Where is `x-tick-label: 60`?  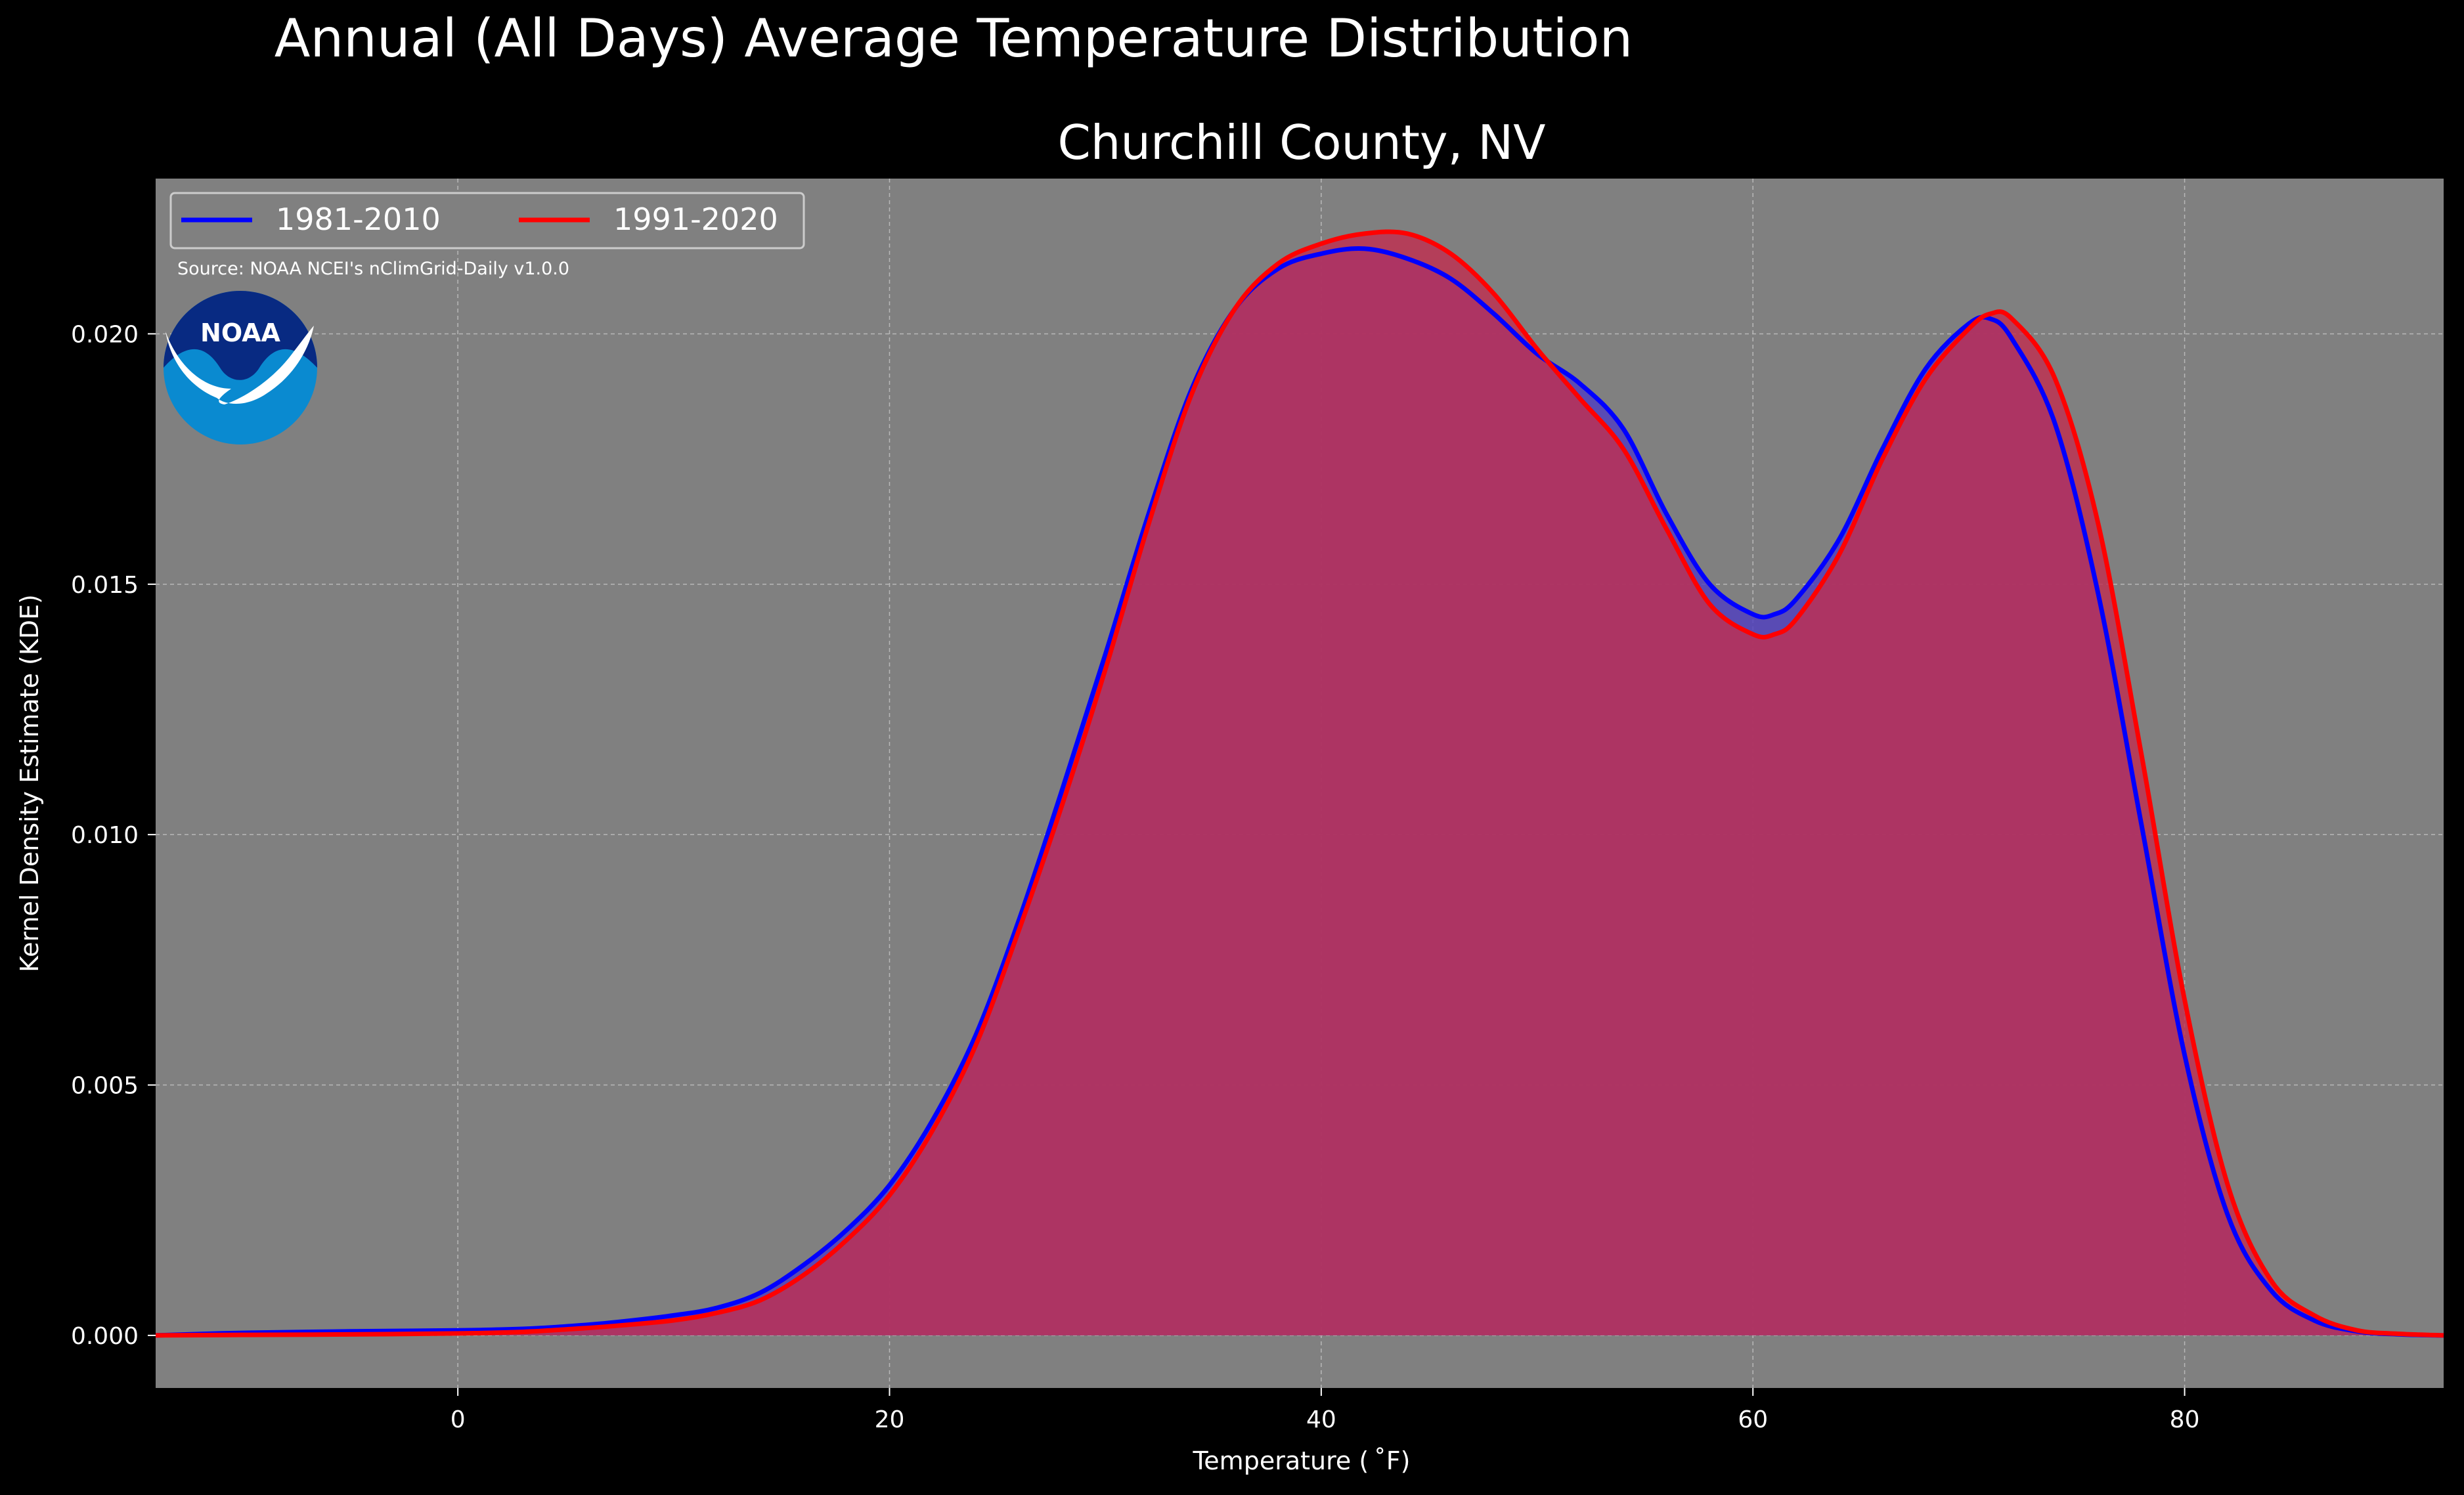
x-tick-label: 60 is located at coordinates (1753, 1419).